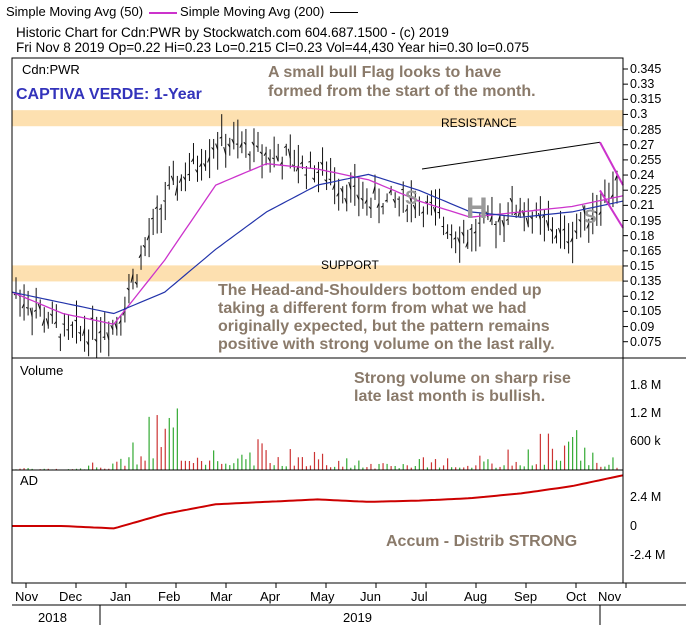 This screenshot has height=633, width=686. I want to click on volume-panel-title: Volume, so click(42, 370).